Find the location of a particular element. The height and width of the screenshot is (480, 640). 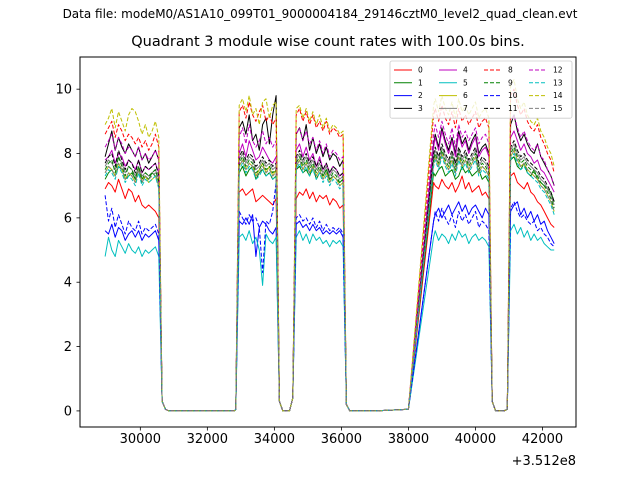

x-tick-label: 30000 is located at coordinates (140, 439).